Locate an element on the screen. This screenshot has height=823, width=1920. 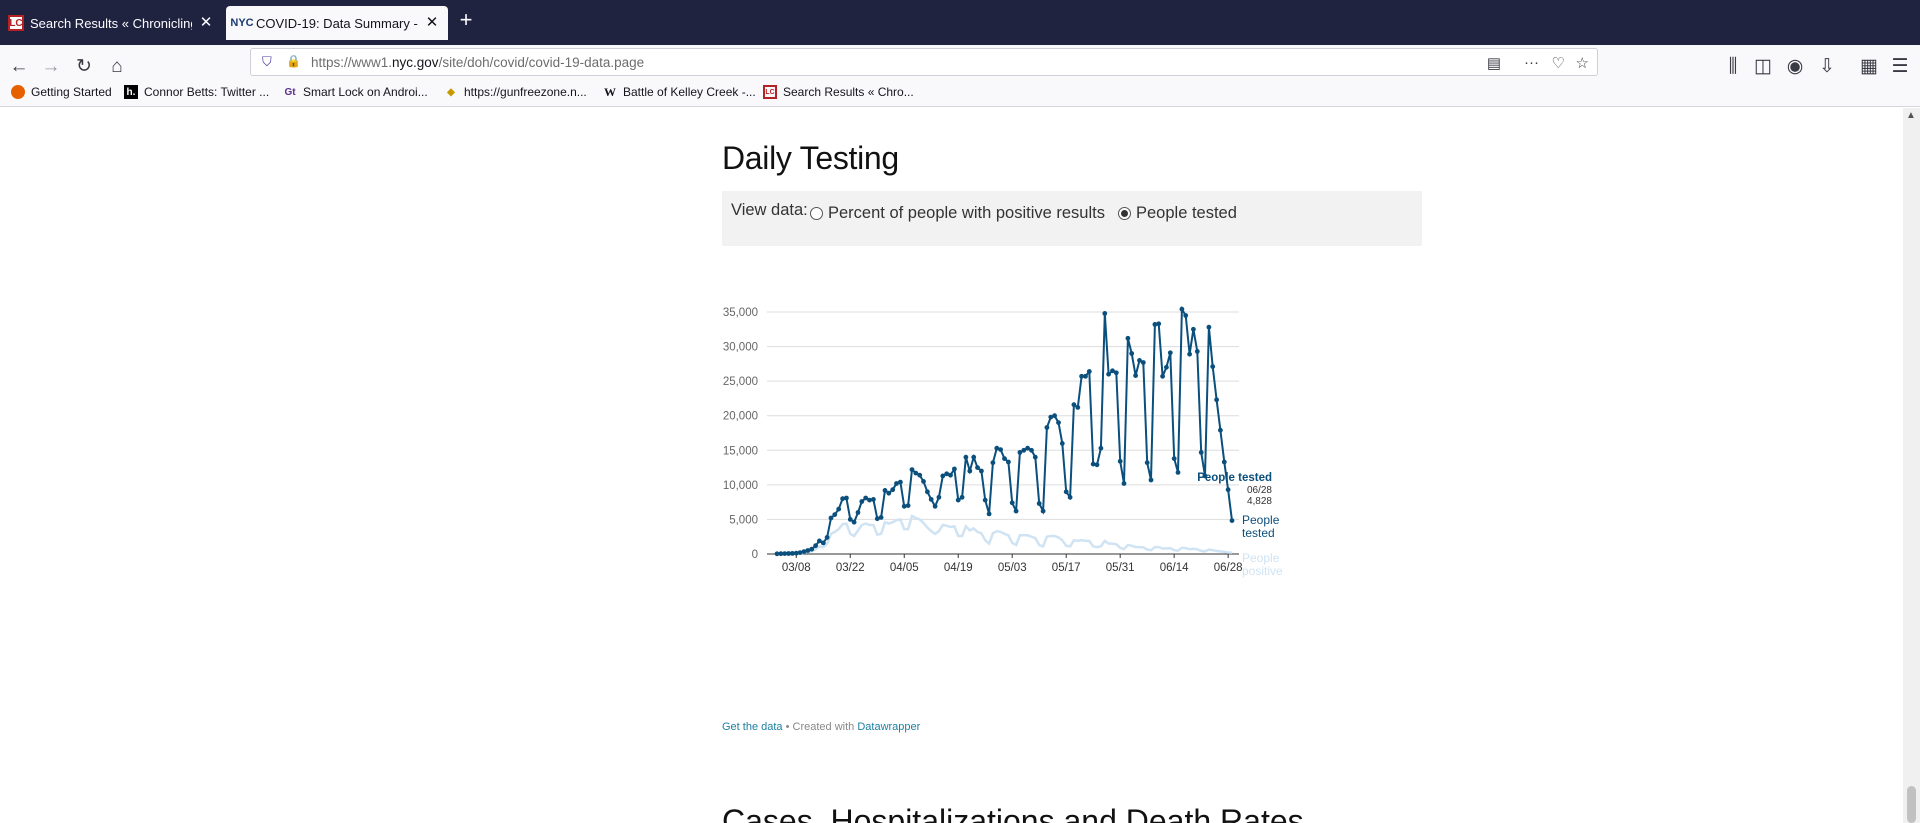
radio-unselected-icon is located at coordinates (816, 213).